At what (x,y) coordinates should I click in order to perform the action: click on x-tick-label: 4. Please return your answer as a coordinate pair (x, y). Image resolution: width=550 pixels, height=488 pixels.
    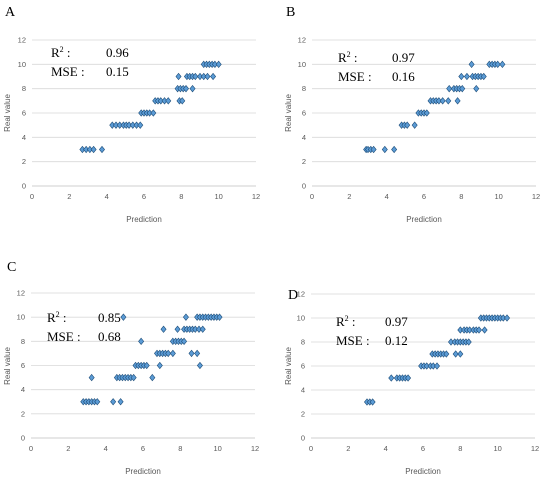
    Looking at the image, I should click on (106, 448).